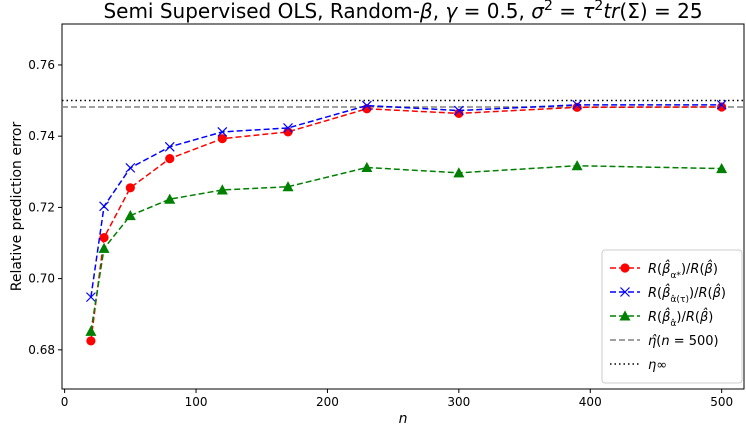  Describe the element at coordinates (65, 402) in the screenshot. I see `x-tick-label-0: 0` at that location.